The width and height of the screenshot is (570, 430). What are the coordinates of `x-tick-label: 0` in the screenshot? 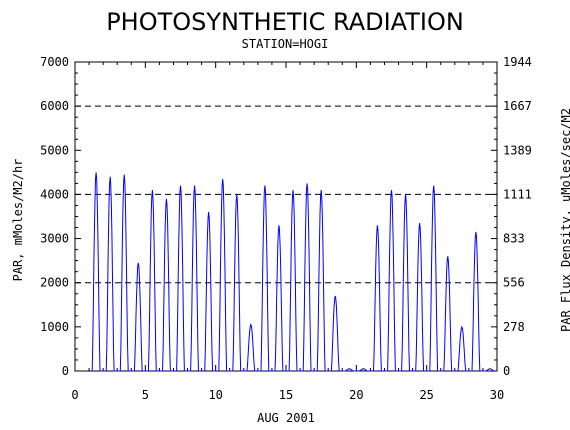 It's located at (74, 395).